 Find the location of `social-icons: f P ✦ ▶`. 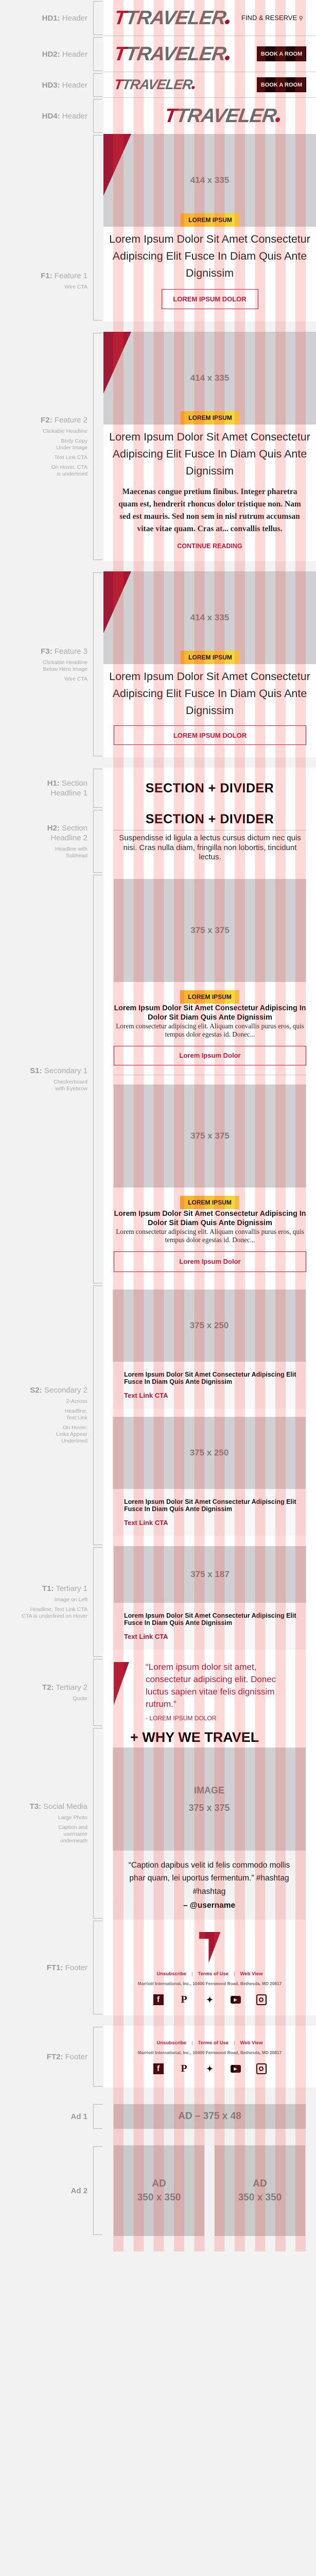

social-icons: f P ✦ ▶ is located at coordinates (209, 1999).